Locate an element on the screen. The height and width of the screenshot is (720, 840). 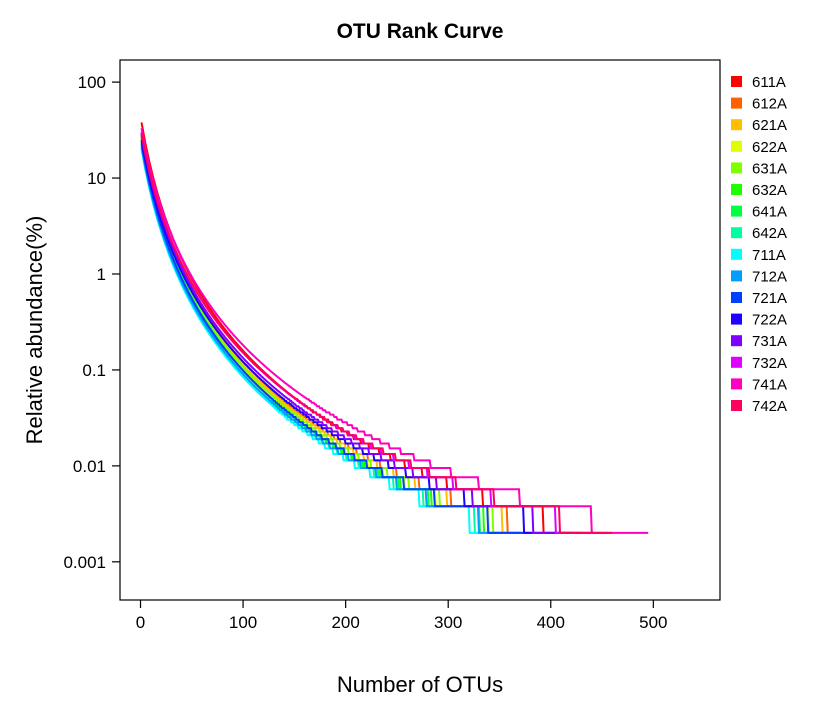
y-tick-label: 10 is located at coordinates (96, 178).